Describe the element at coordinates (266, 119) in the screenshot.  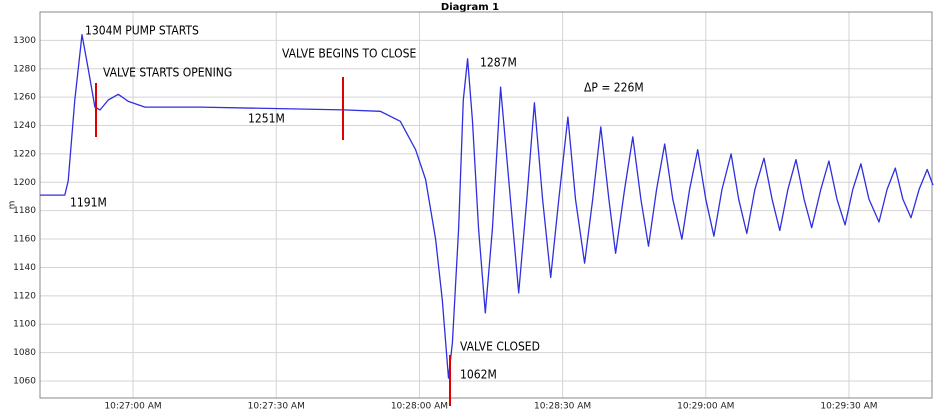
I see `annotation: 1251M` at that location.